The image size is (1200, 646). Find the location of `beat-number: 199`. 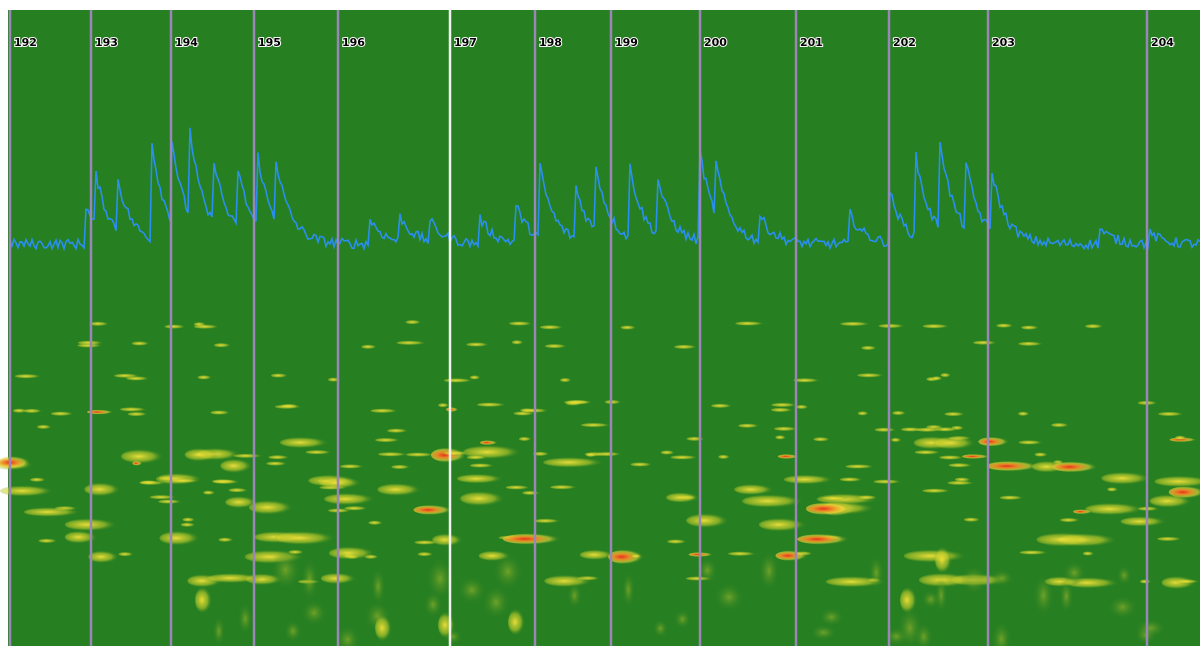

beat-number: 199 is located at coordinates (626, 42).